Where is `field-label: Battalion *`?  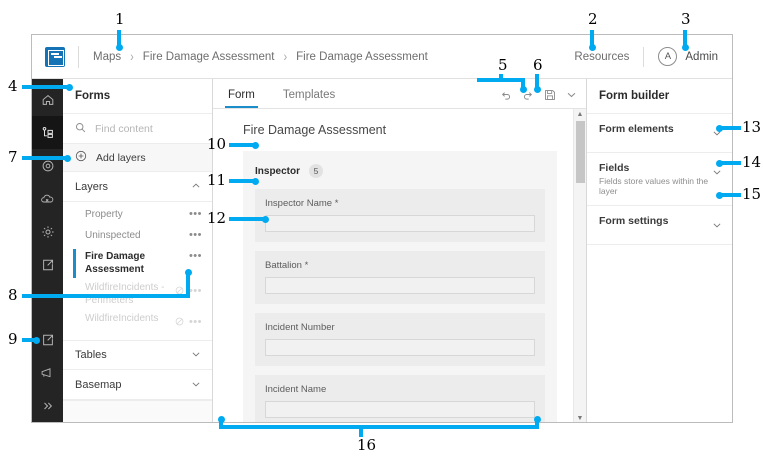 field-label: Battalion * is located at coordinates (287, 266).